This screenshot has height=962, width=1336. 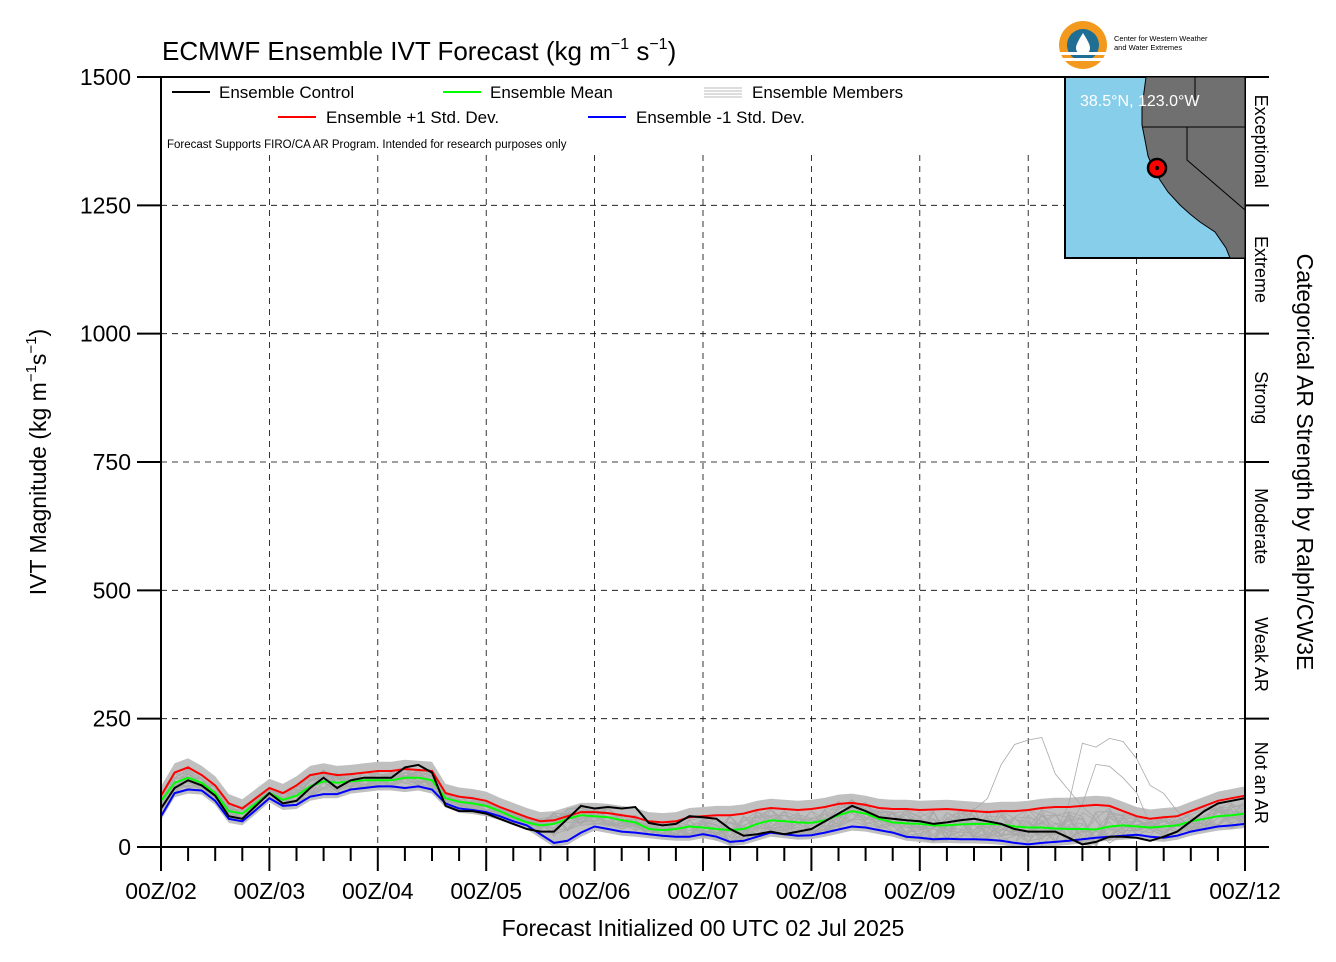 I want to click on ar-category-label: Extreme, so click(x=1261, y=269).